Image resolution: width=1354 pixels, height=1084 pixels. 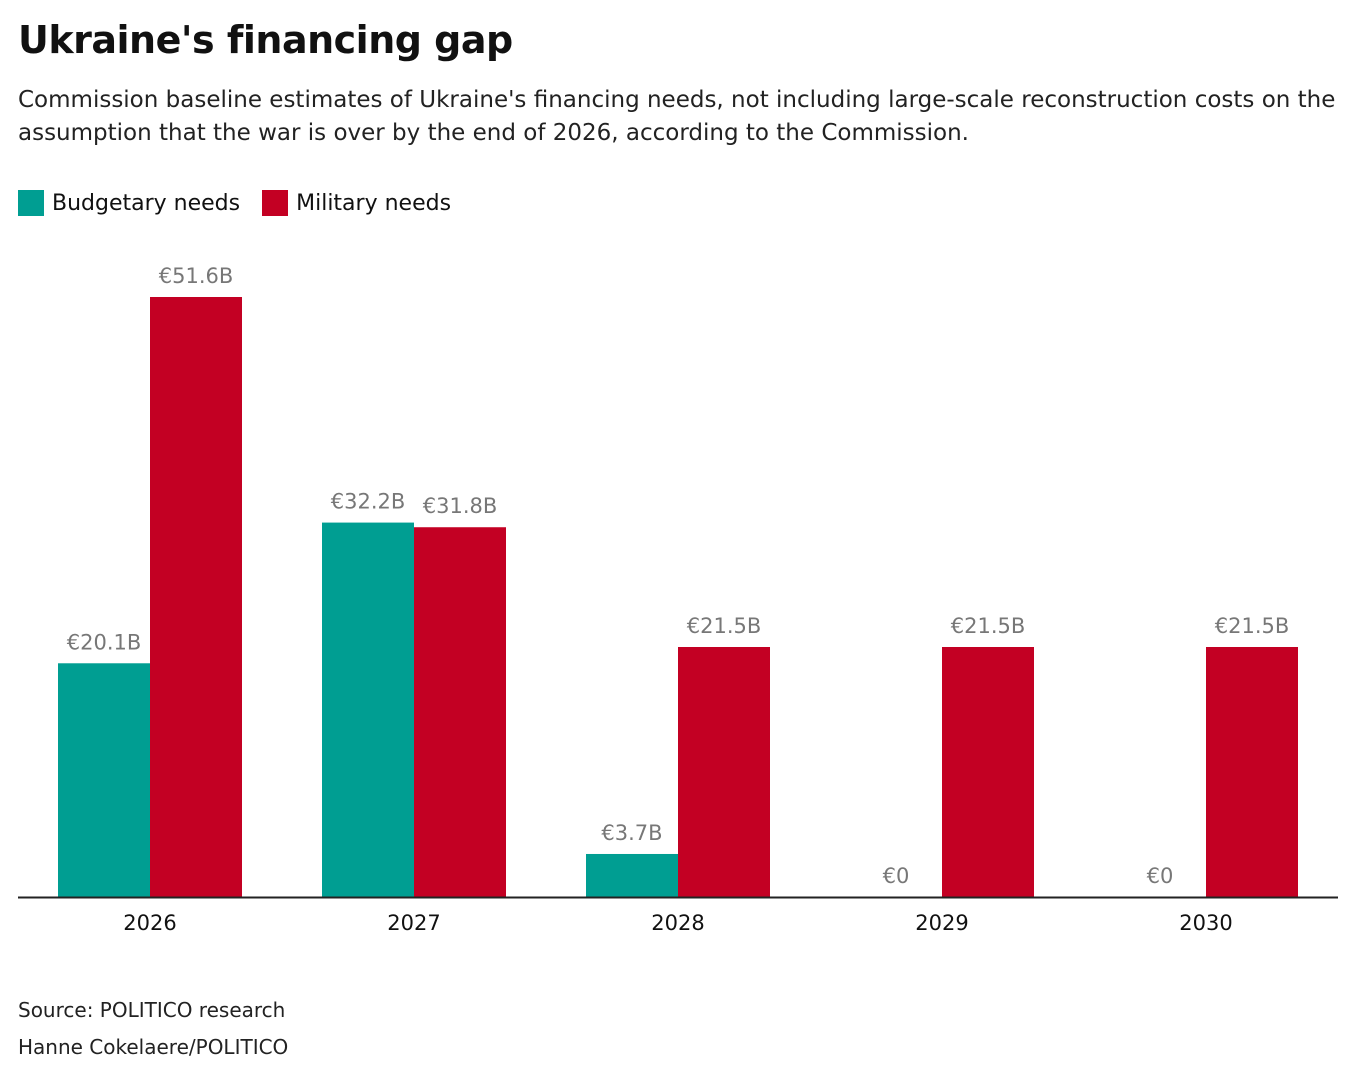 What do you see at coordinates (275, 203) in the screenshot?
I see `legend-swatch-military` at bounding box center [275, 203].